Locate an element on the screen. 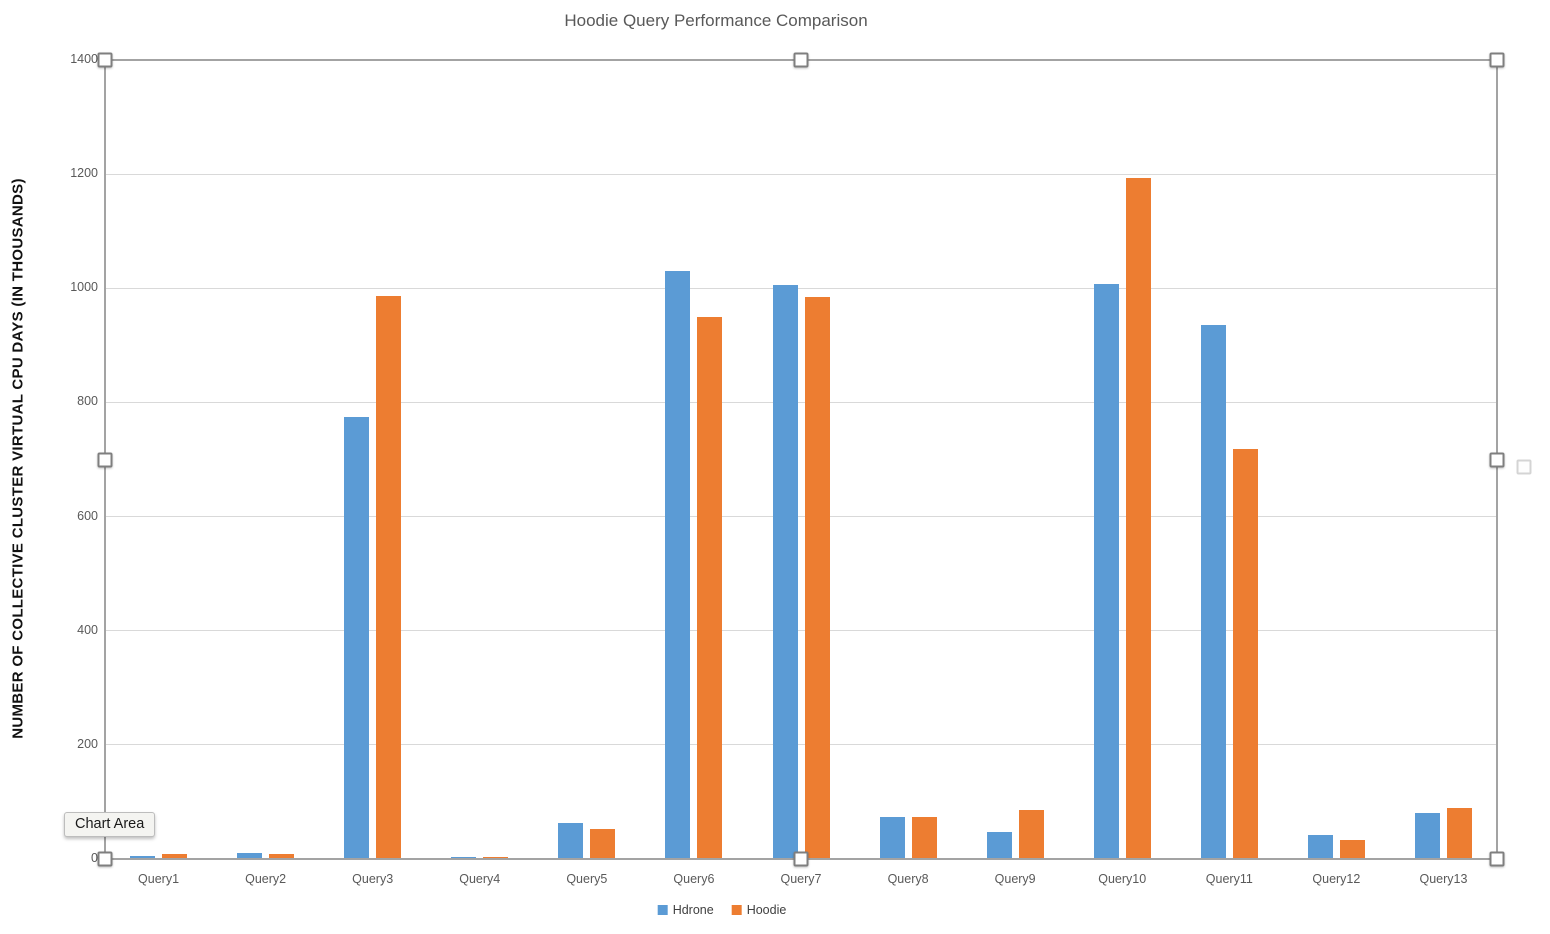  bar-hdrone-query8 is located at coordinates (892, 837).